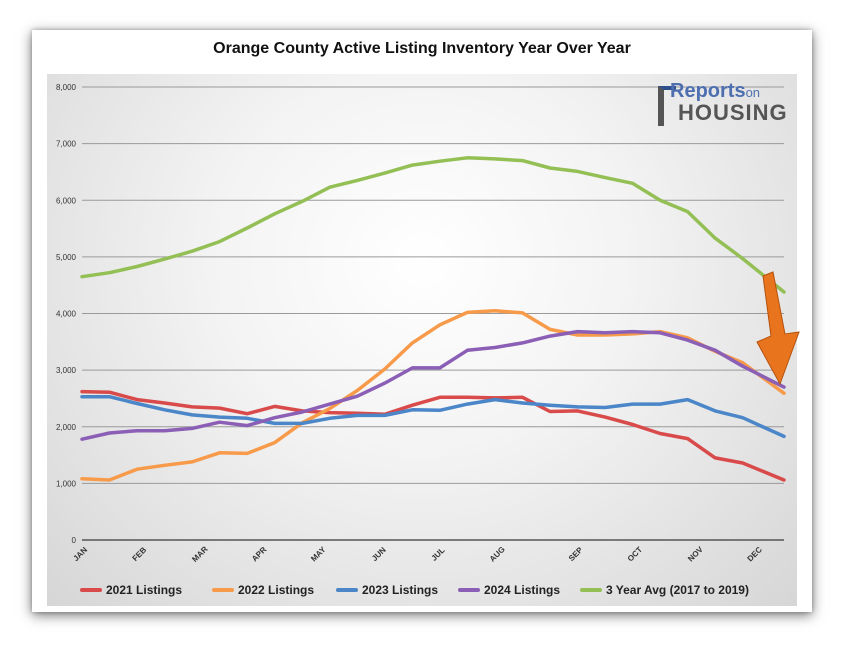  Describe the element at coordinates (708, 91) in the screenshot. I see `logo-text-reports: Reports` at that location.